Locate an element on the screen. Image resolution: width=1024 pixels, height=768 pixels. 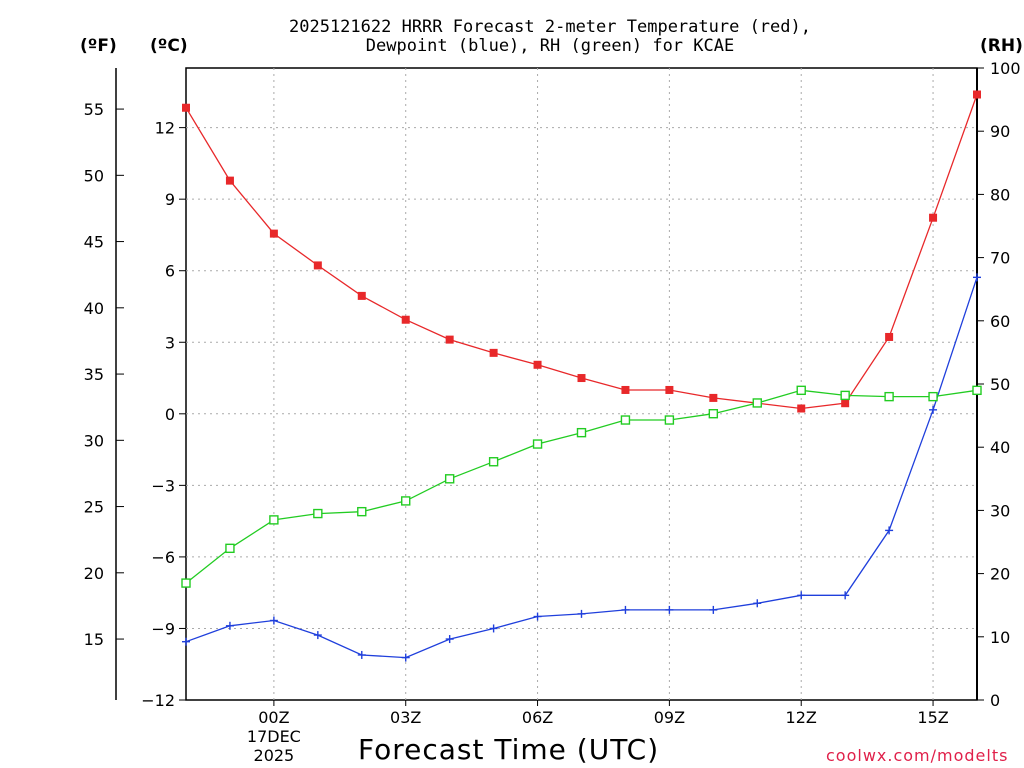
c-tick-label: −12 is located at coordinates (158, 700).